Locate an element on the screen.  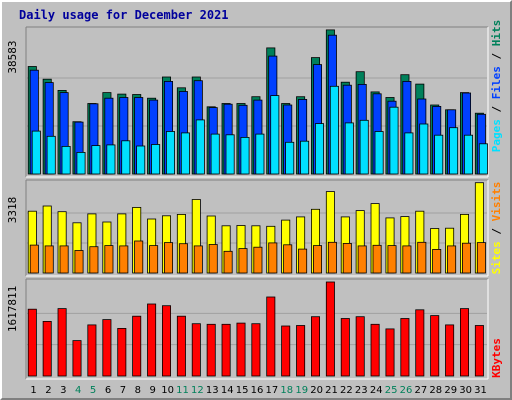
x-tick-day-28: 28 is located at coordinates (435, 390).